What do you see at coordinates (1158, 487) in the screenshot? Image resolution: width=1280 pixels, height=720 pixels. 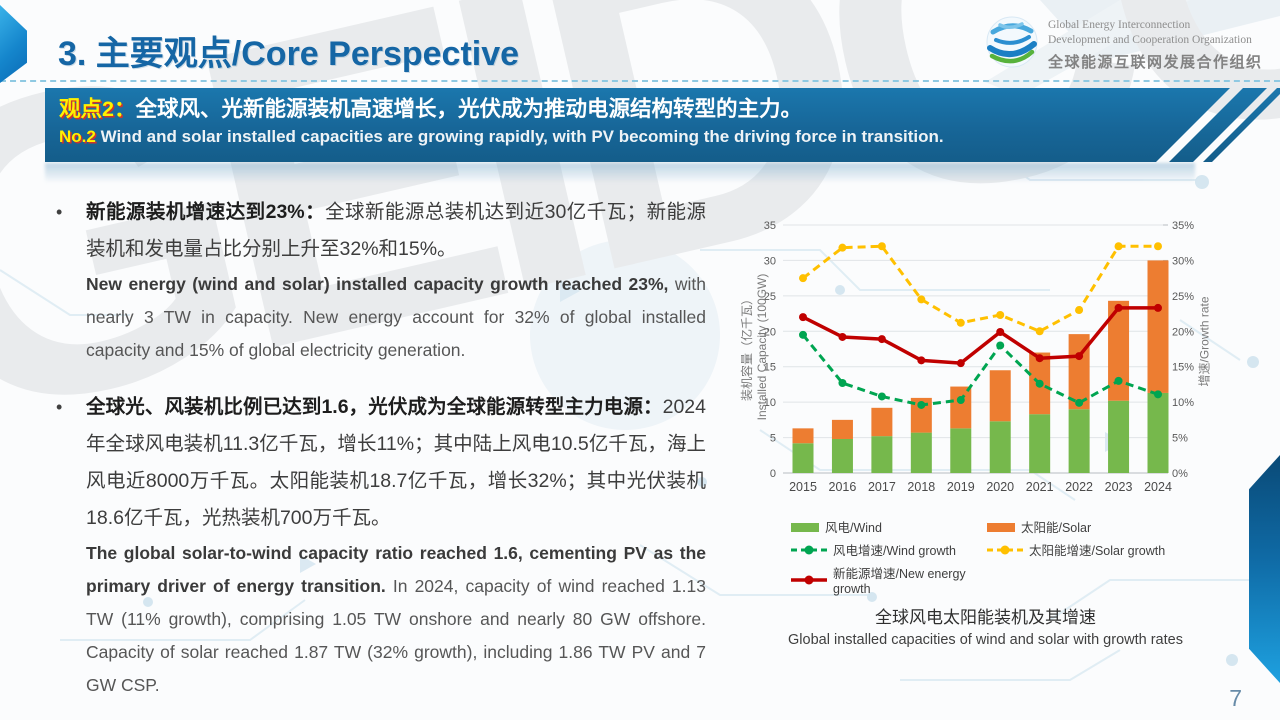 I see `svg-text: 2024` at bounding box center [1158, 487].